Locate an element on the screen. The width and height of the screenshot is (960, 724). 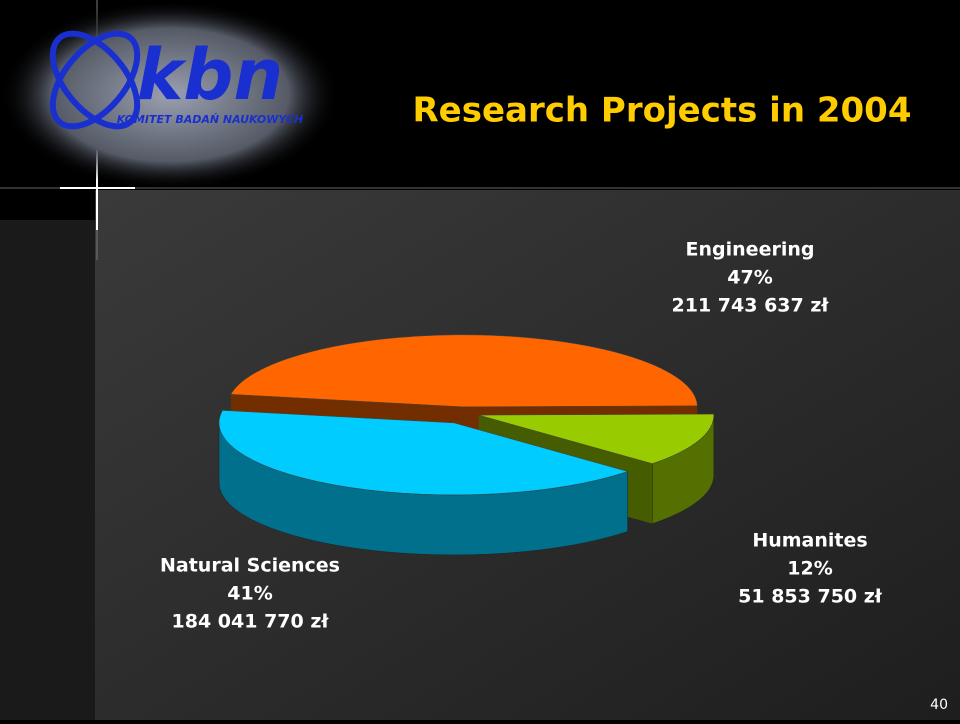
amount-label: 51 853 750 zł is located at coordinates (810, 597).